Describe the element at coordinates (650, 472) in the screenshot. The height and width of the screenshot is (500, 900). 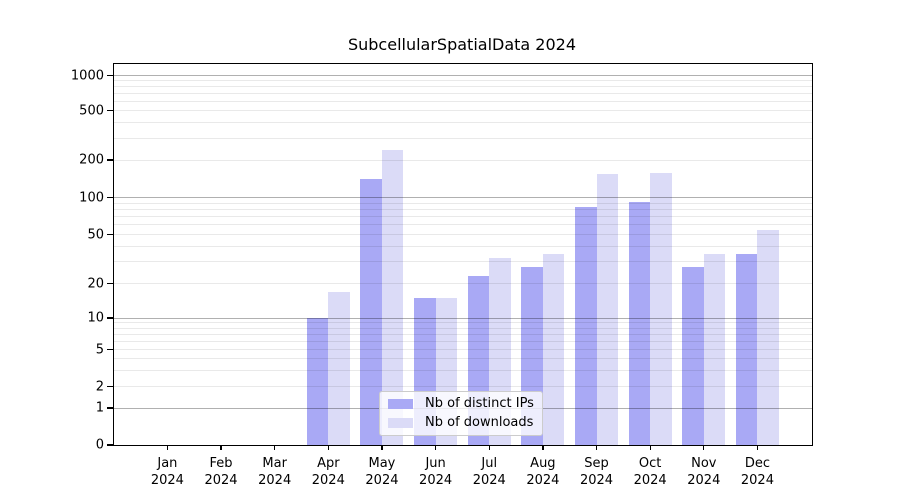
I see `x-tick-label-oct: Oct 2024` at that location.